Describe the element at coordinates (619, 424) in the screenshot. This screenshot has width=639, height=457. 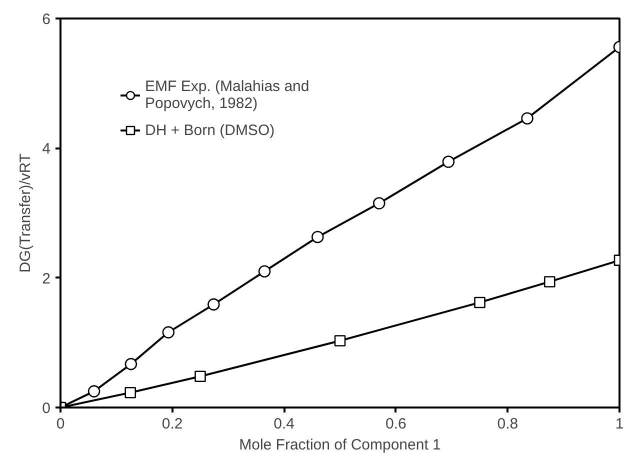
I see `x-tick-label: 1` at that location.